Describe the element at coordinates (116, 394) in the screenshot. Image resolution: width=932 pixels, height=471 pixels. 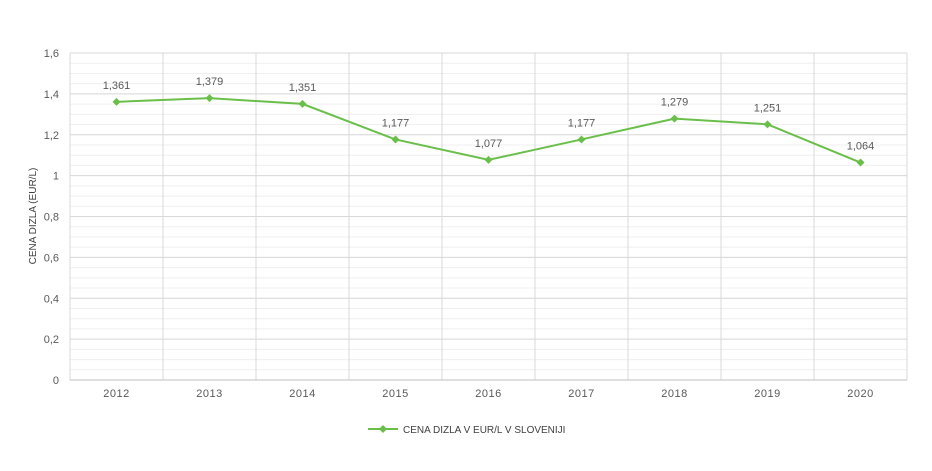
I see `x-tick-label: 2012` at that location.